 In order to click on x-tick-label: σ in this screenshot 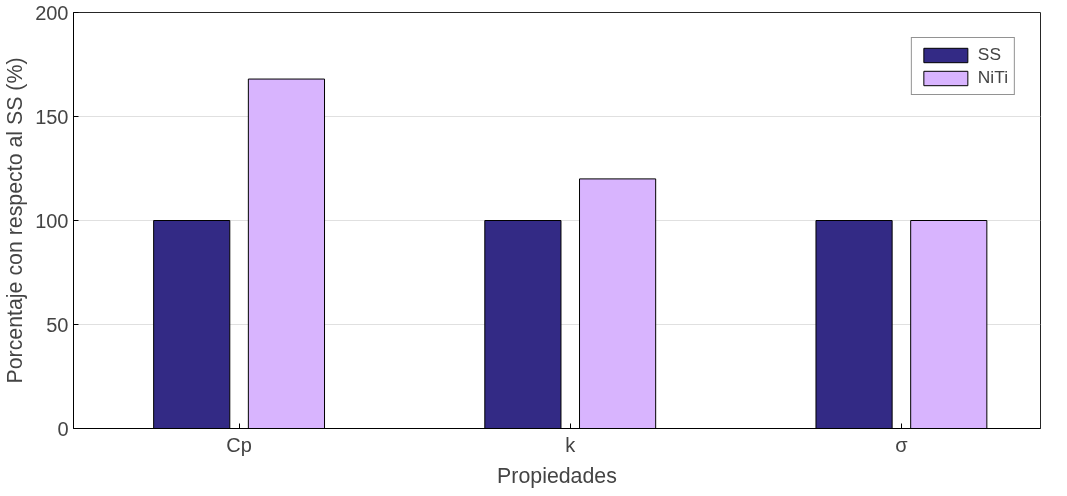, I will do `click(902, 444)`.